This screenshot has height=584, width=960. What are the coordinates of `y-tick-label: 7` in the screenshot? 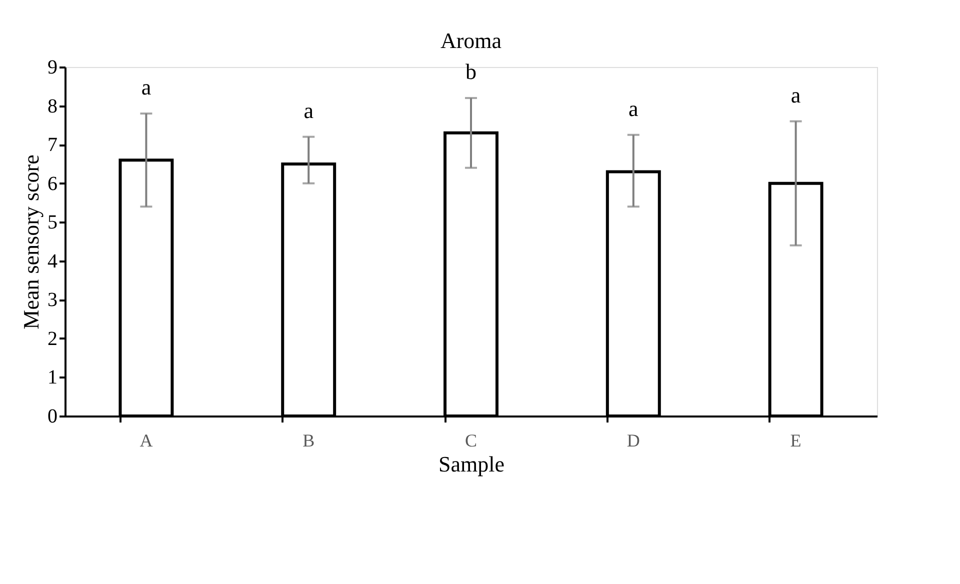 It's located at (53, 145).